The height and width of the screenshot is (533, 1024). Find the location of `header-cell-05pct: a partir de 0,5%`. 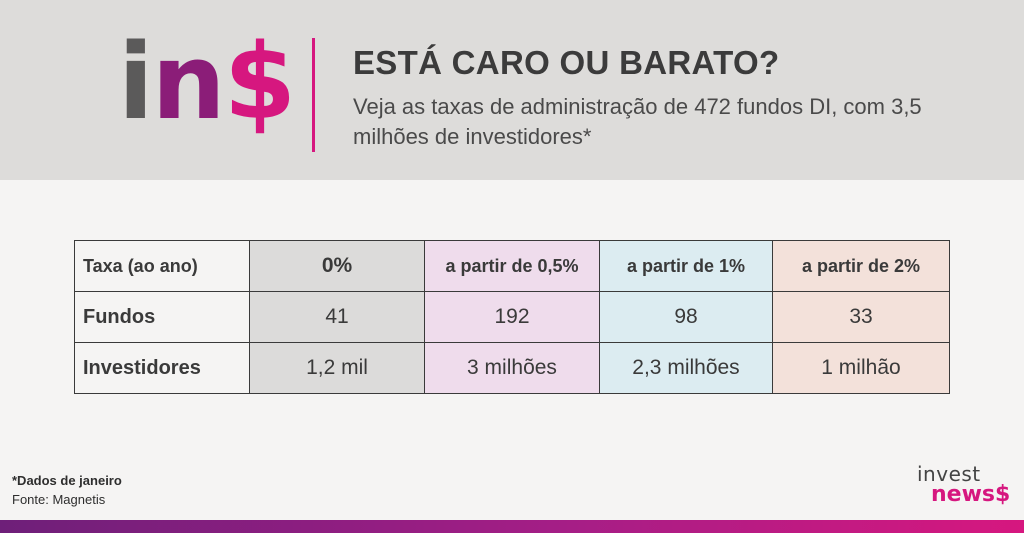

header-cell-05pct: a partir de 0,5% is located at coordinates (512, 266).